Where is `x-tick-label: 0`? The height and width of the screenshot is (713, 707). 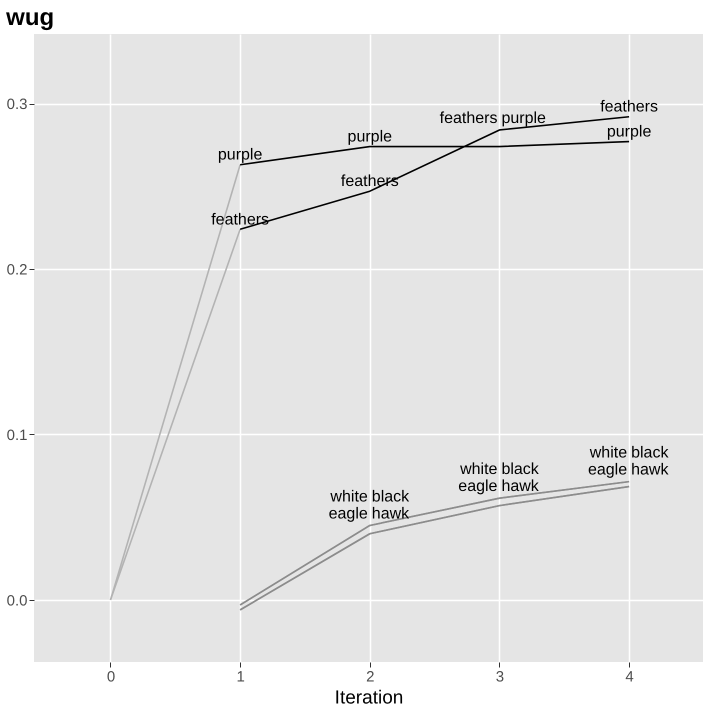 x-tick-label: 0 is located at coordinates (111, 677).